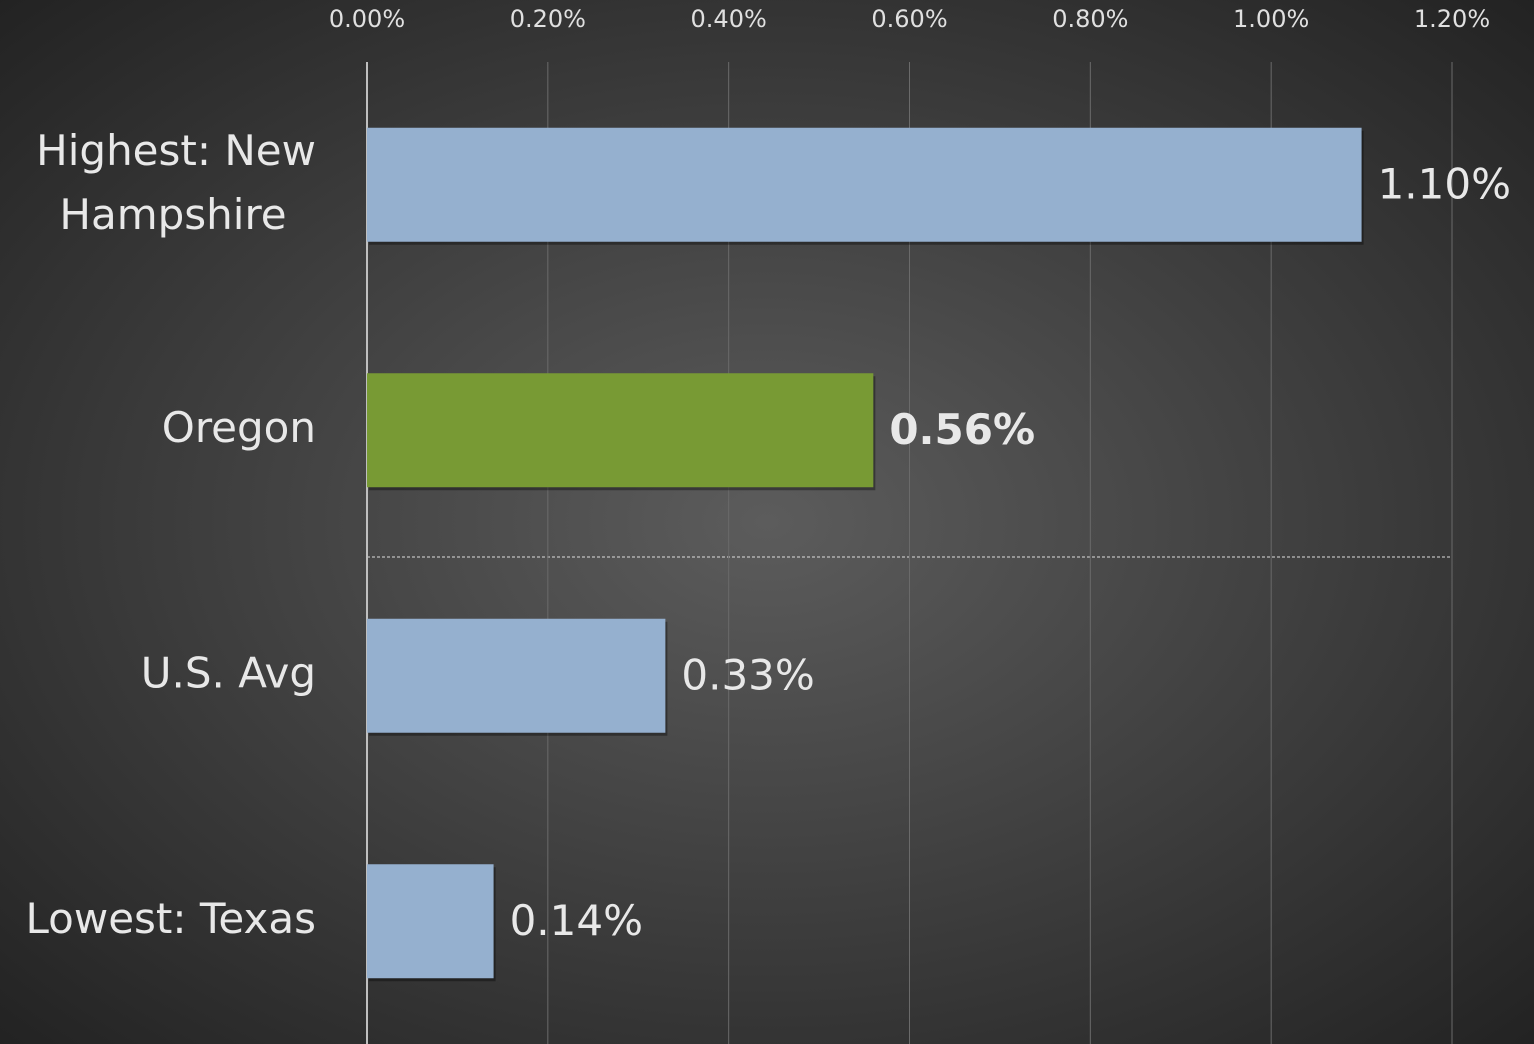 This screenshot has height=1044, width=1534. I want to click on value-label: 0.56%, so click(962, 429).